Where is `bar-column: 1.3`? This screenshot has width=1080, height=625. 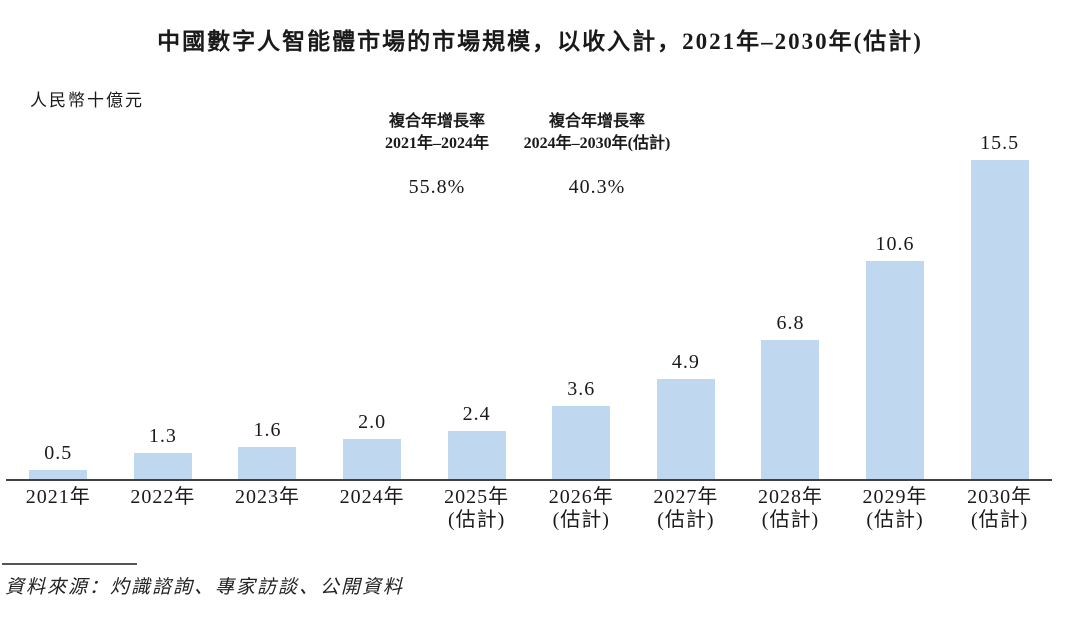
bar-column: 1.3 is located at coordinates (163, 305).